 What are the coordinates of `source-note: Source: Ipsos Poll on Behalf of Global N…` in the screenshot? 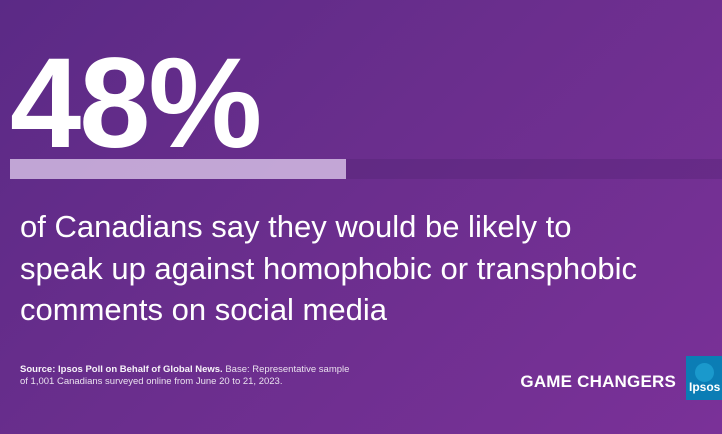 It's located at (225, 376).